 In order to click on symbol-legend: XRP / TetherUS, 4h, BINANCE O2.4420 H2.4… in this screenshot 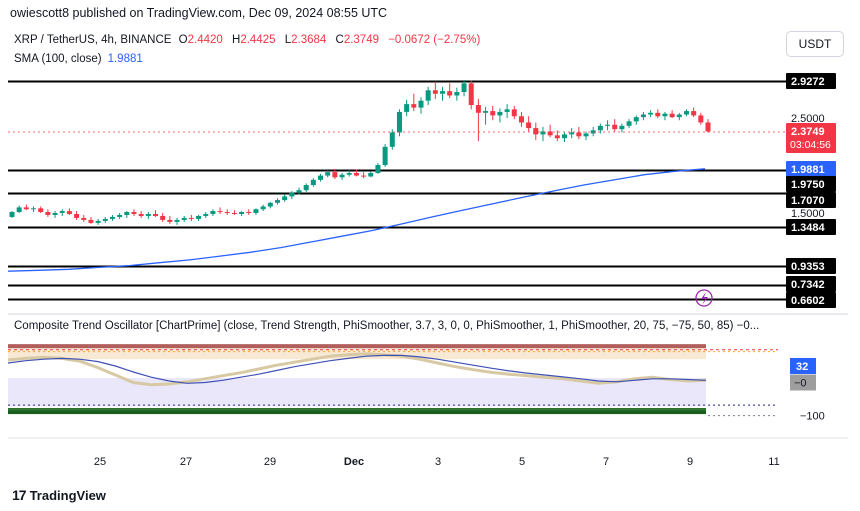, I will do `click(250, 40)`.